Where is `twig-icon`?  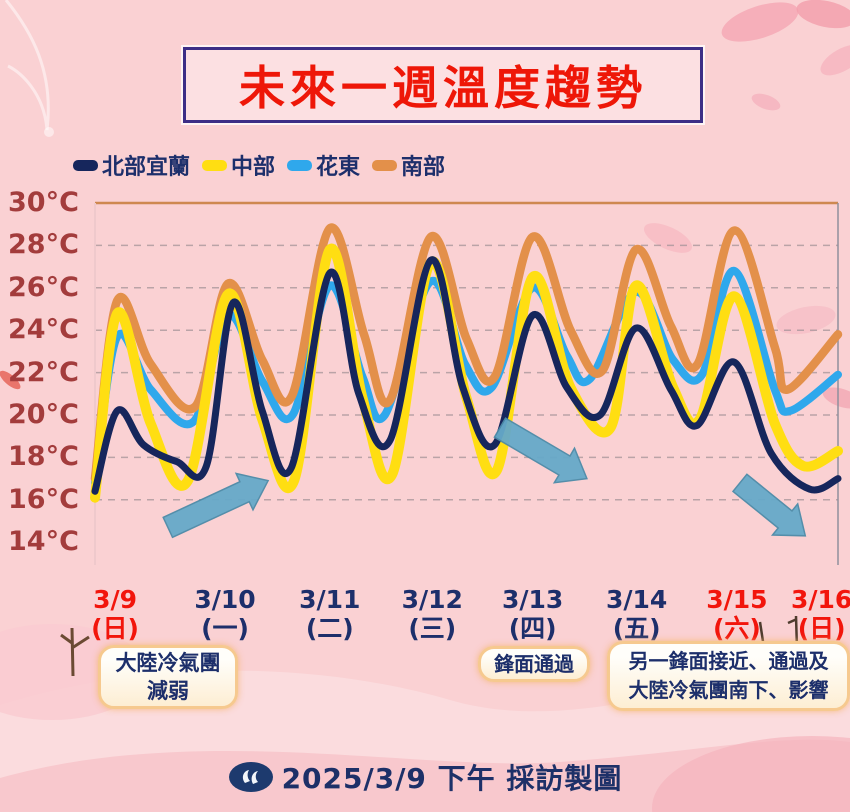 twig-icon is located at coordinates (75, 652).